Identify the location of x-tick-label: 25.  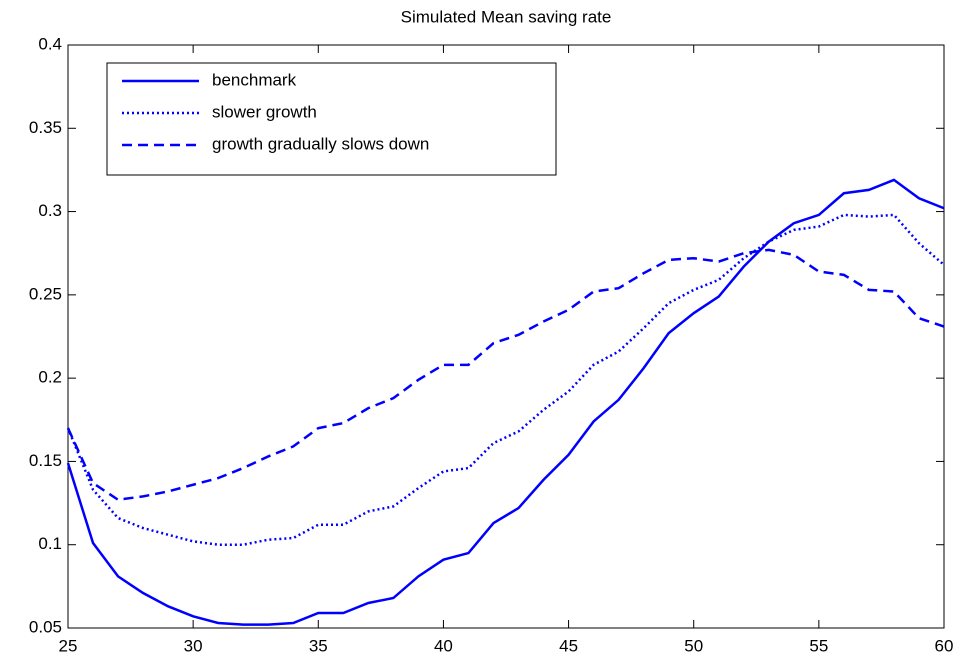
(68, 645).